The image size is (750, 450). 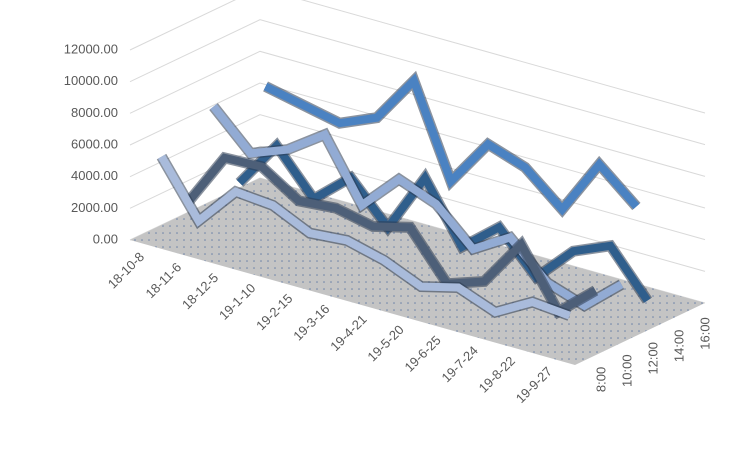 What do you see at coordinates (105, 238) in the screenshot?
I see `y-tick-label: 0.00` at bounding box center [105, 238].